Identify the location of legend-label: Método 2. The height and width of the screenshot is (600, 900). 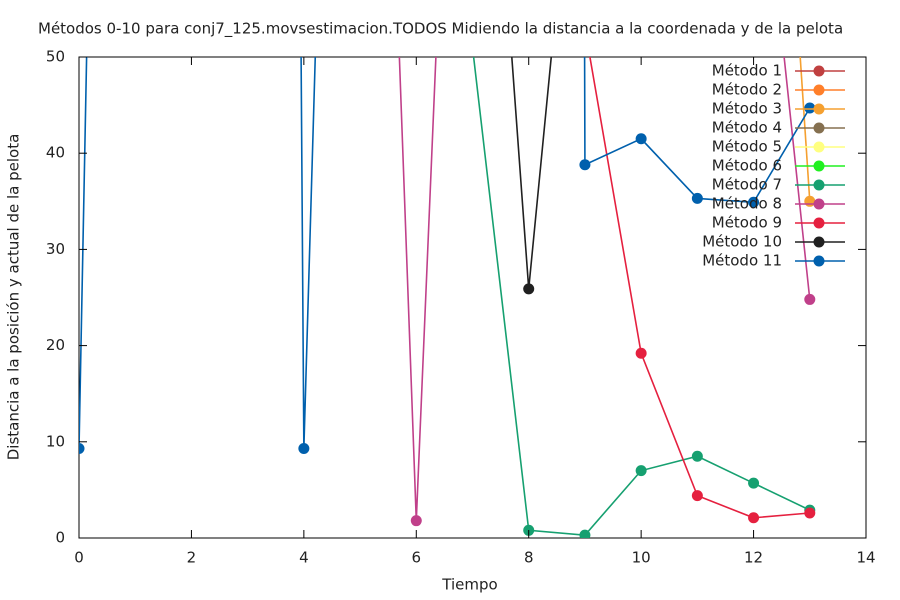
(747, 90).